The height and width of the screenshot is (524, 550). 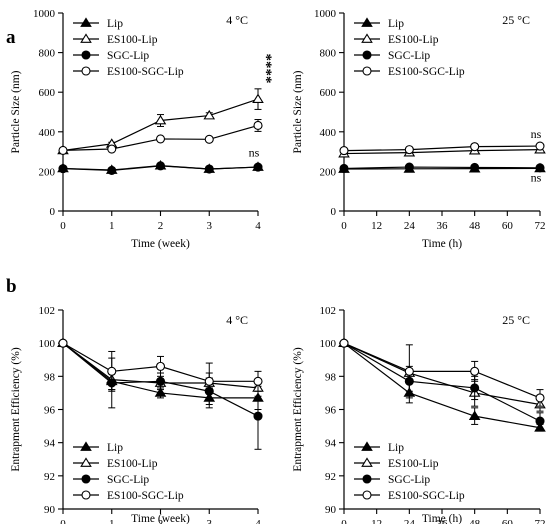 What do you see at coordinates (328, 344) in the screenshot?
I see `y-tick-label: 100` at bounding box center [328, 344].